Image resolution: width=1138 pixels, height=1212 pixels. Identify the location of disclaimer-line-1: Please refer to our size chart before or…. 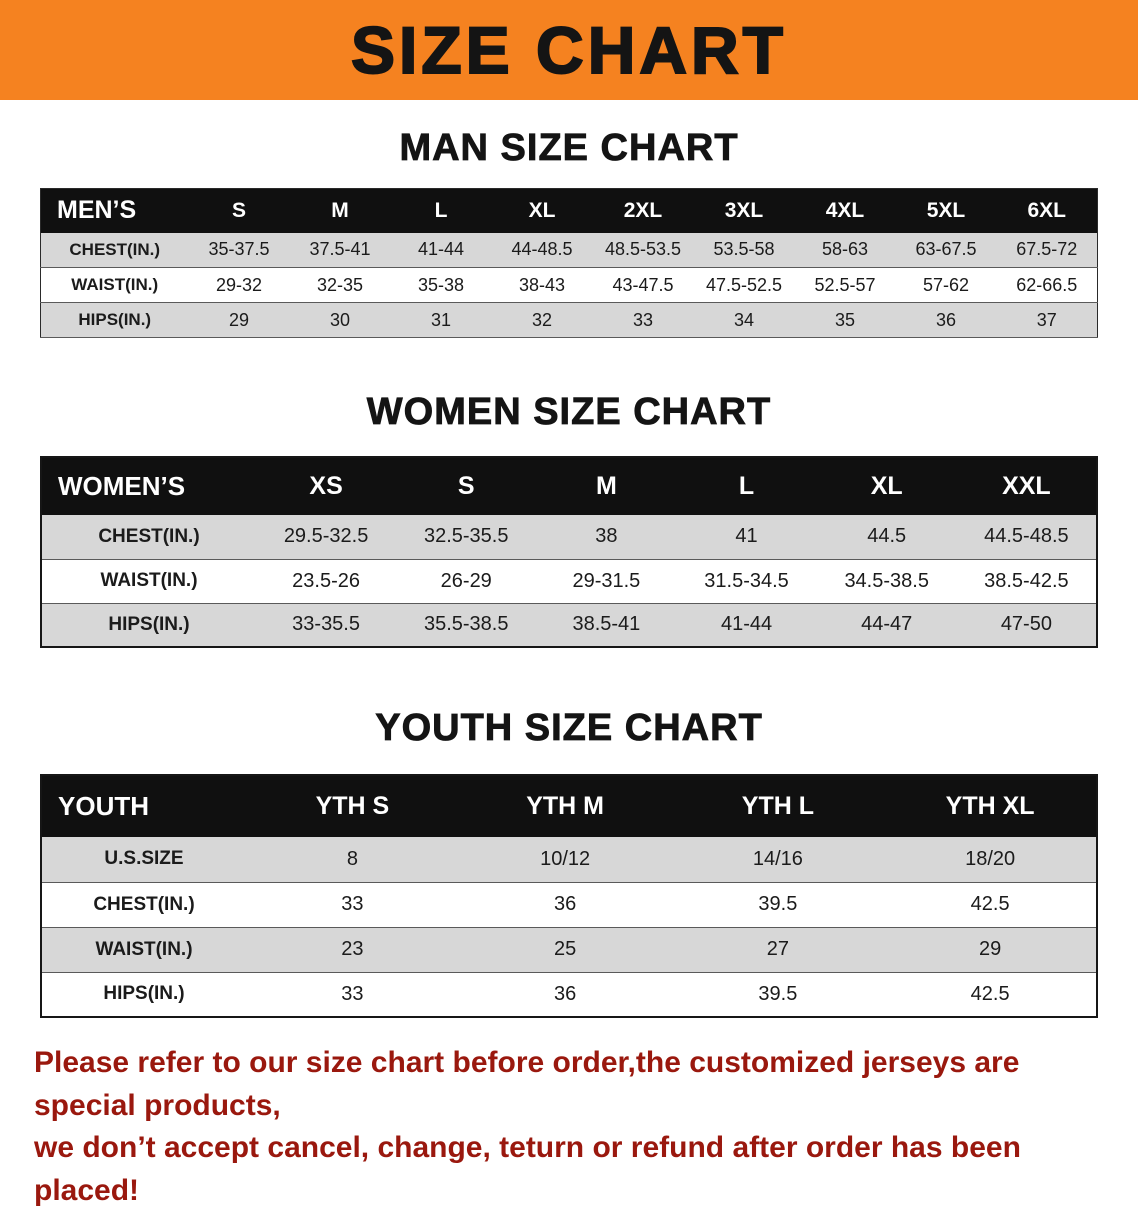
(527, 1084).